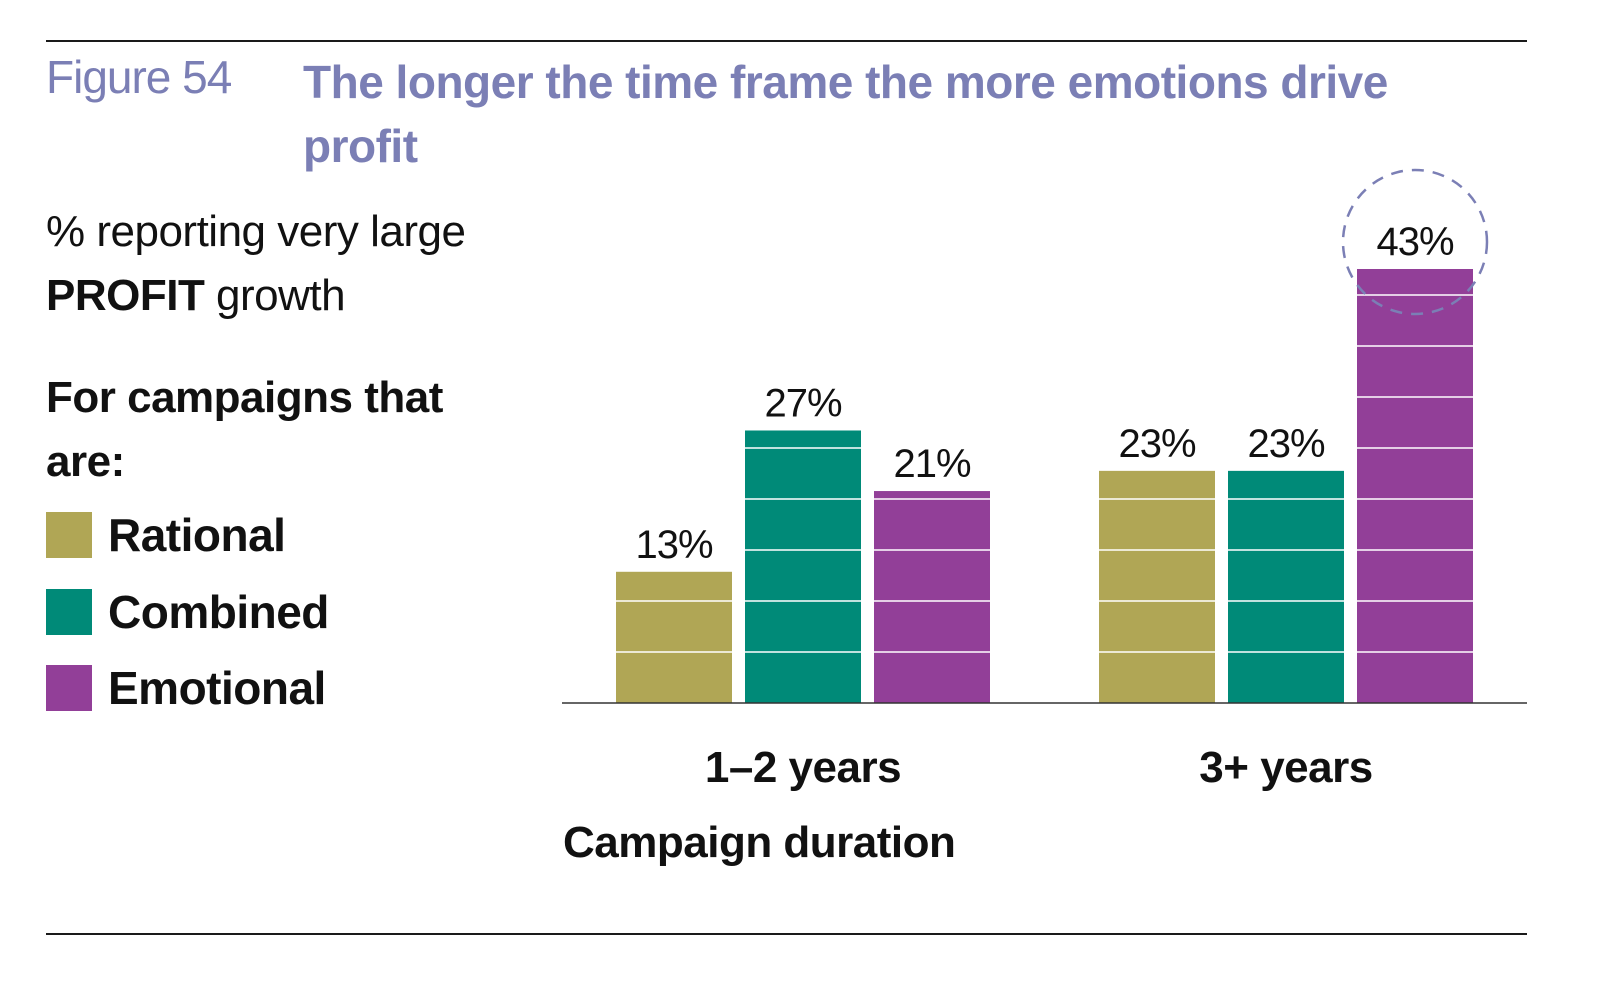 This screenshot has width=1602, height=1002. I want to click on legend-item-emotional: Emotional, so click(186, 688).